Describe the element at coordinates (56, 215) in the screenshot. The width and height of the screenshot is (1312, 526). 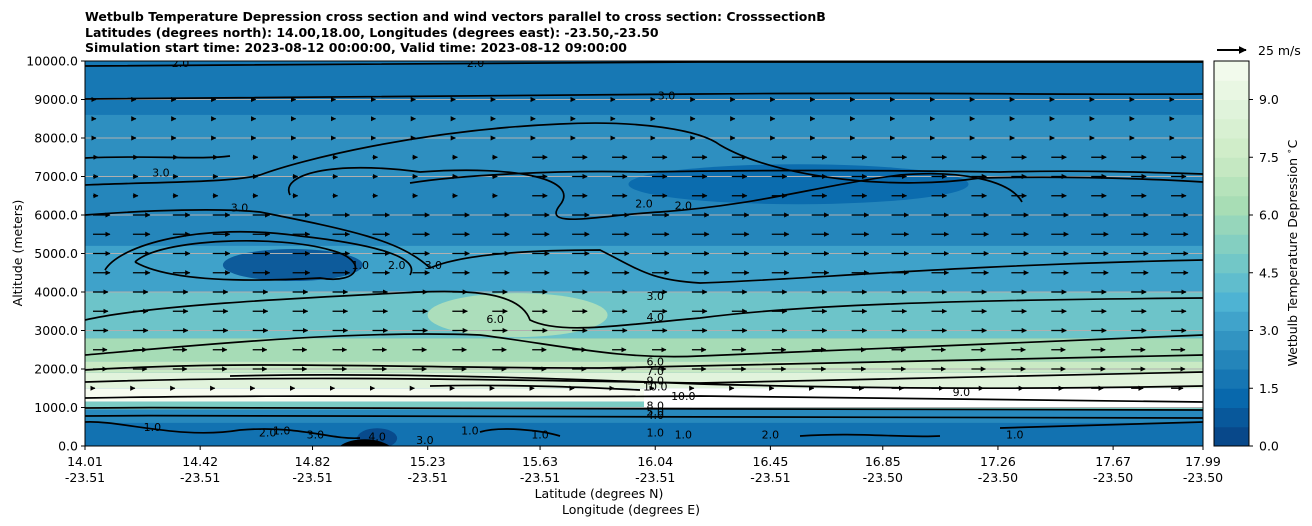
I see `y-tick-label: 6000.0` at that location.